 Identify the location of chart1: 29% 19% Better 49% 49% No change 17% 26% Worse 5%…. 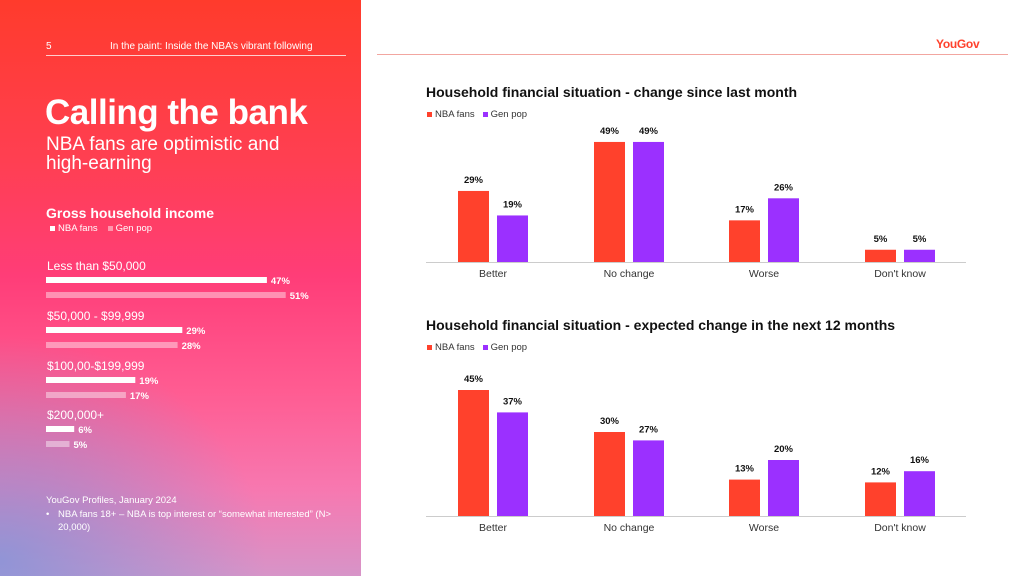
(696, 203).